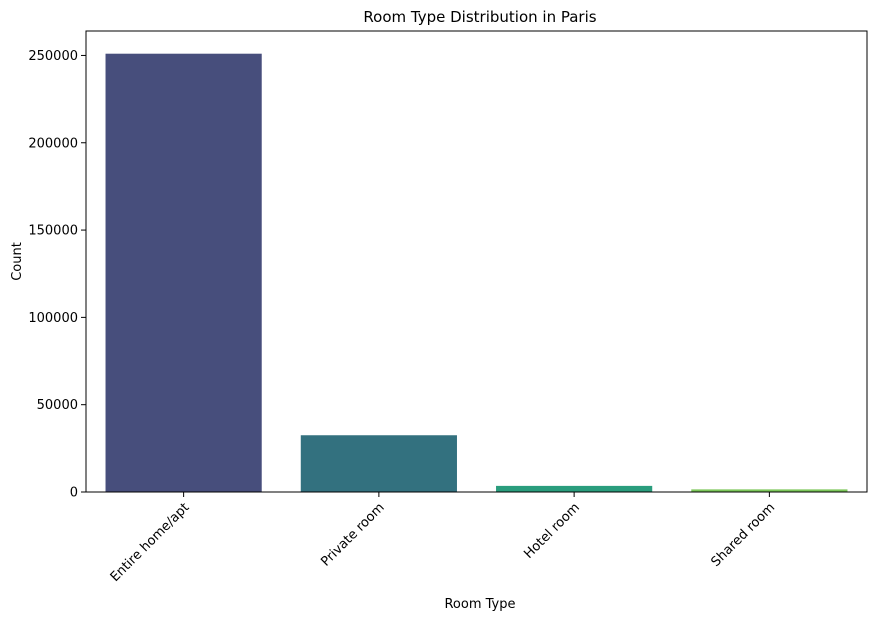  What do you see at coordinates (744, 535) in the screenshot?
I see `x-tick-label: Shared room` at bounding box center [744, 535].